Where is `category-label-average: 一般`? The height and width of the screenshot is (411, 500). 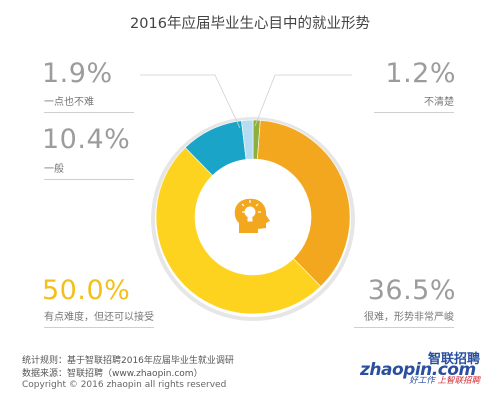
category-label-average: 一般 is located at coordinates (54, 169).